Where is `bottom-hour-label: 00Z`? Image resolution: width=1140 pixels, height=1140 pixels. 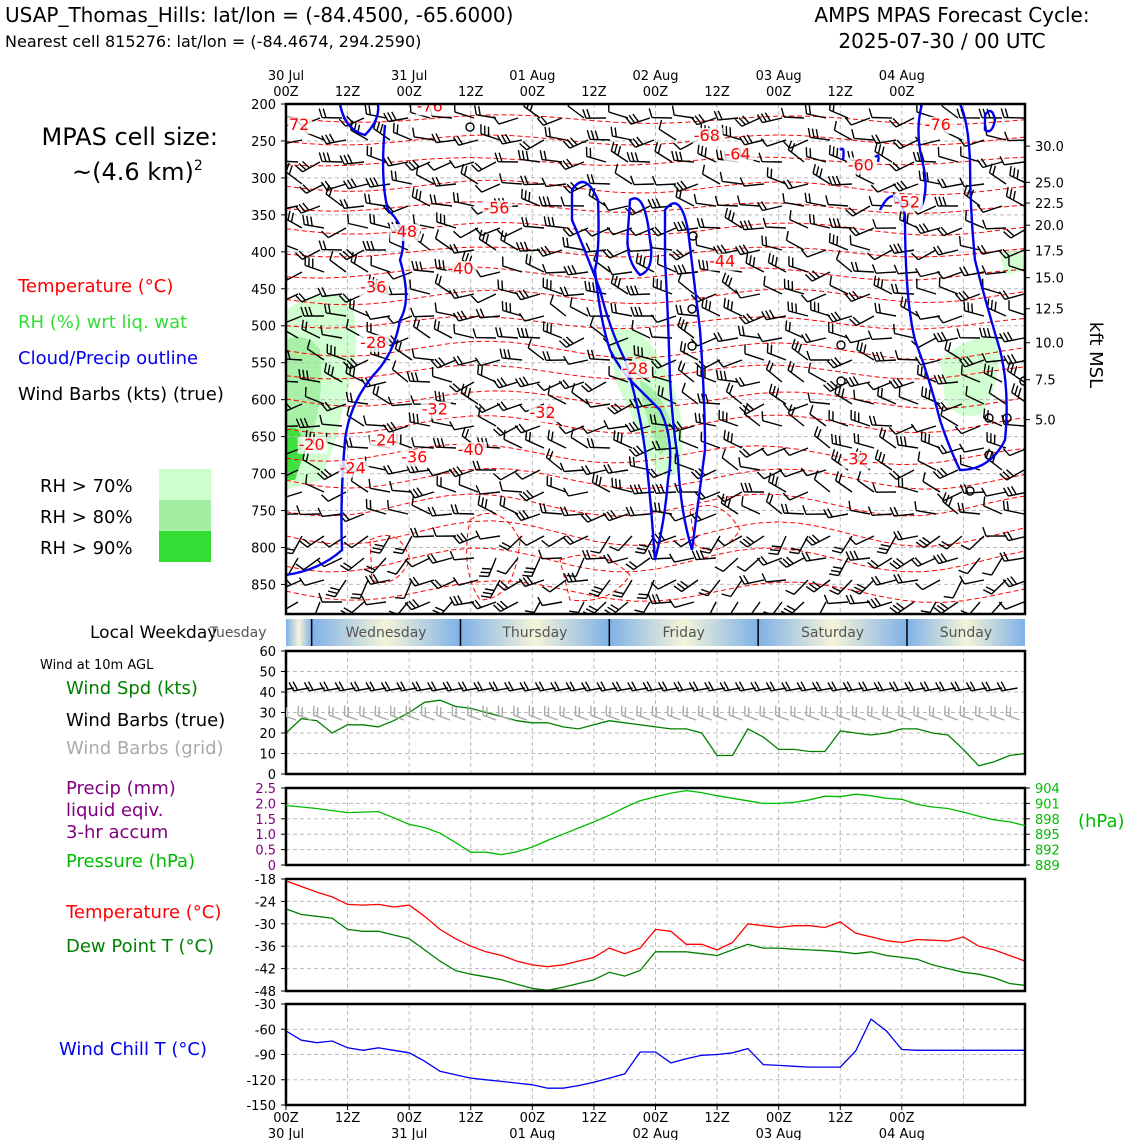
bottom-hour-label: 00Z is located at coordinates (533, 1118).